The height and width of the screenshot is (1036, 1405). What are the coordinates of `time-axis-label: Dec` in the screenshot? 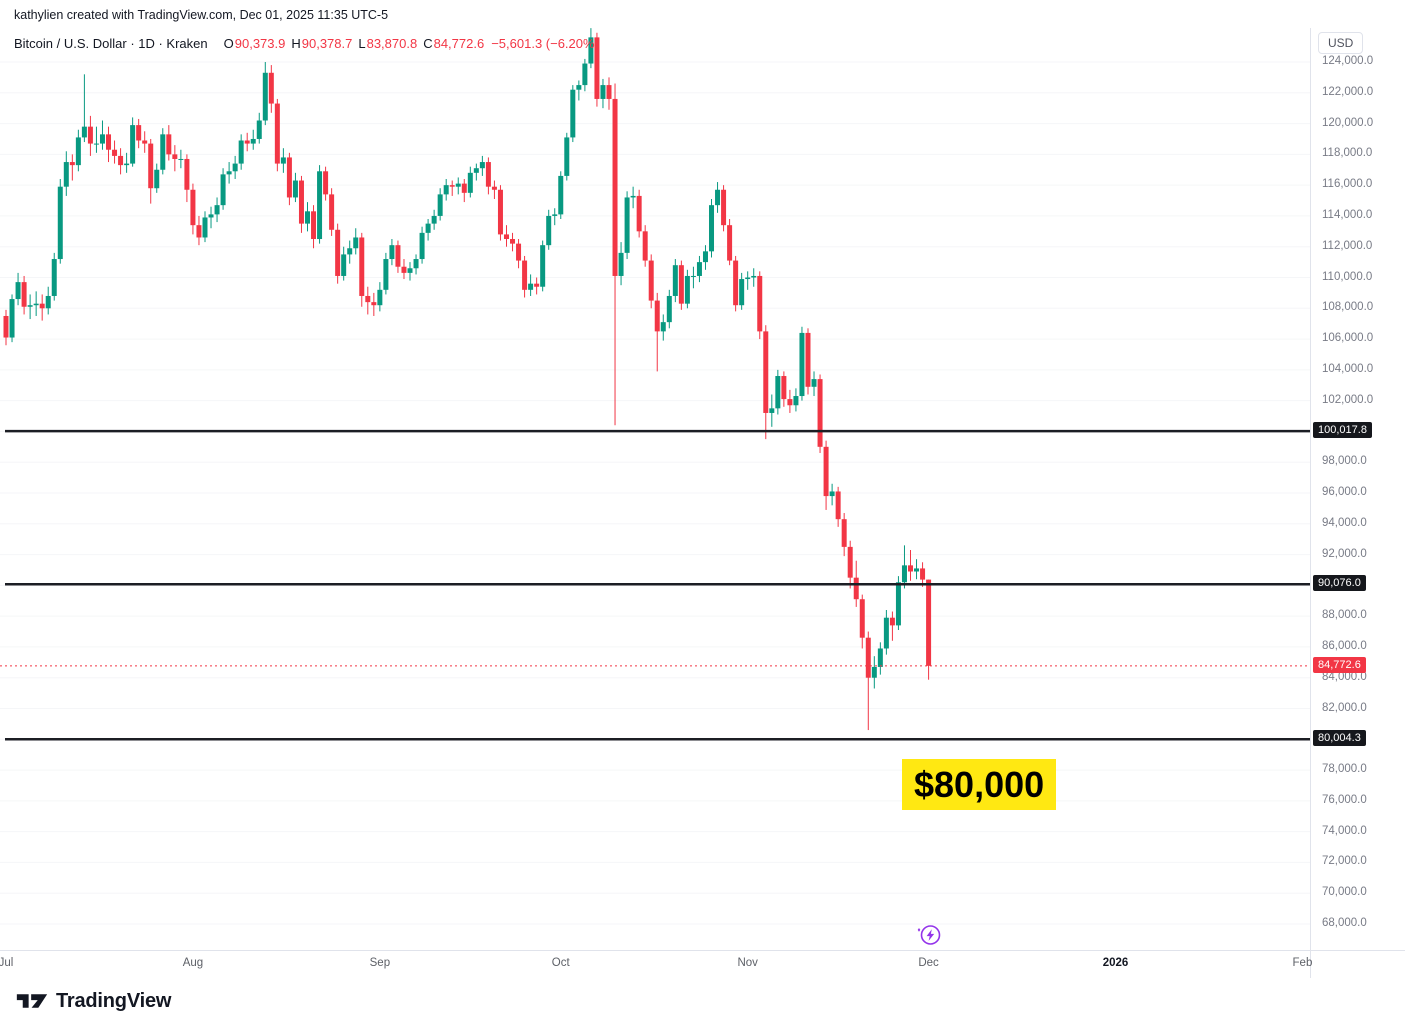 It's located at (928, 963).